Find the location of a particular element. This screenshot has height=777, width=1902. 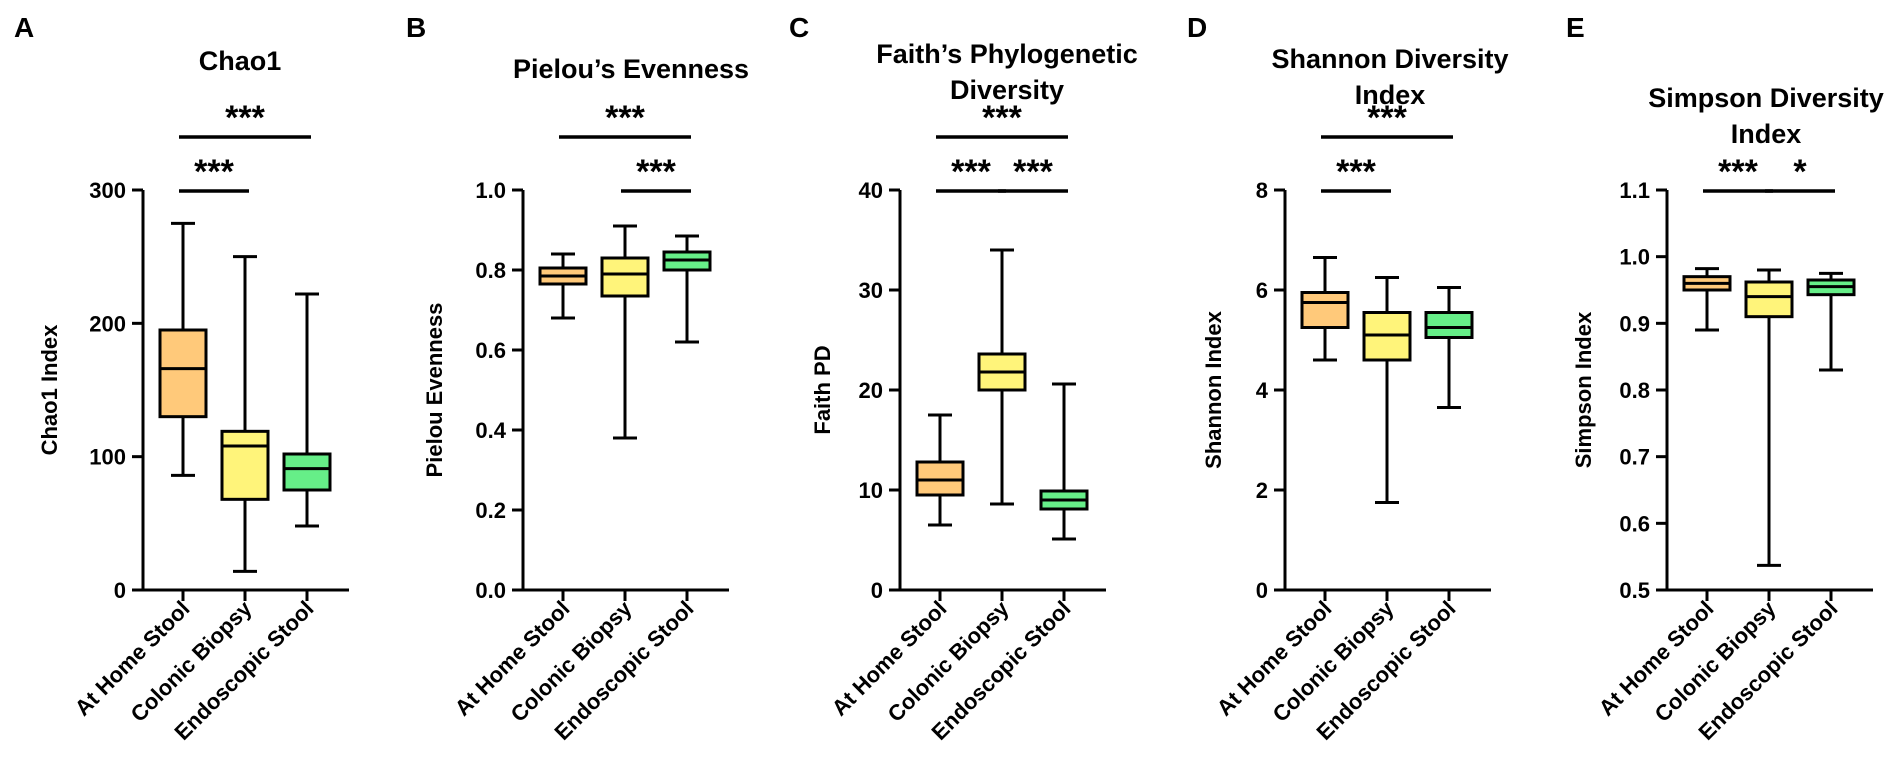

panel-b-ytick-label-5: 1.0 is located at coordinates (490, 190).